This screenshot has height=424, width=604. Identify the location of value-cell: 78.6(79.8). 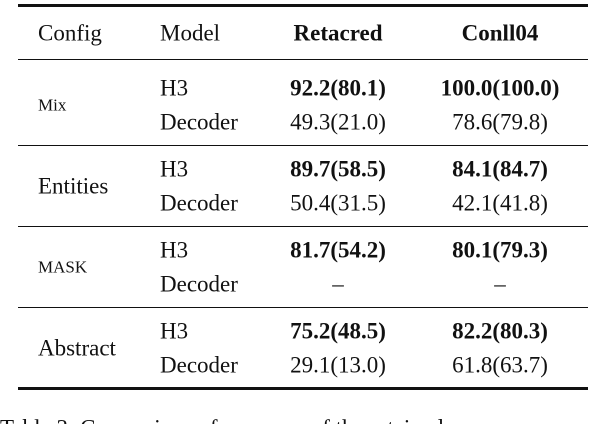
(500, 122).